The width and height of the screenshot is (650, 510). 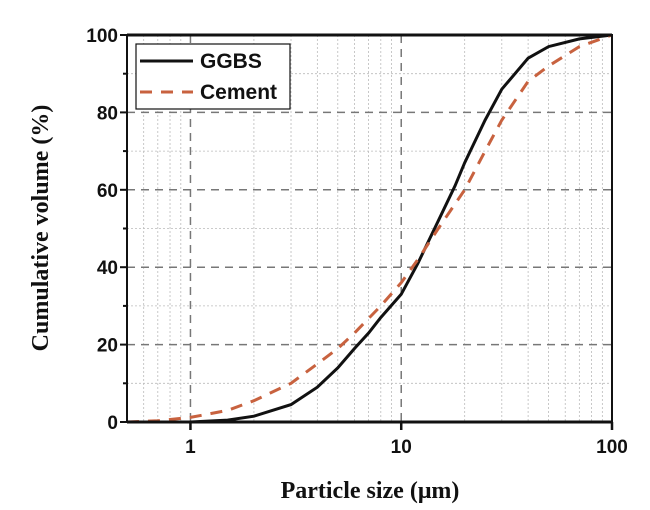 I want to click on x-tick-label: 10, so click(x=401, y=447).